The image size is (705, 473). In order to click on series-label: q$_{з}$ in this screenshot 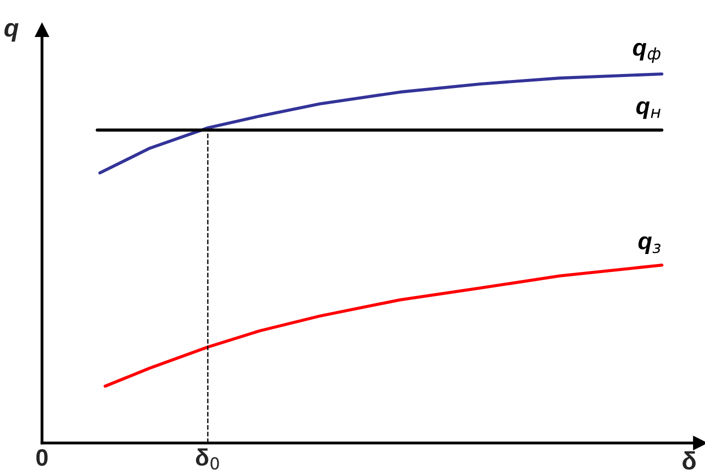, I will do `click(649, 245)`.